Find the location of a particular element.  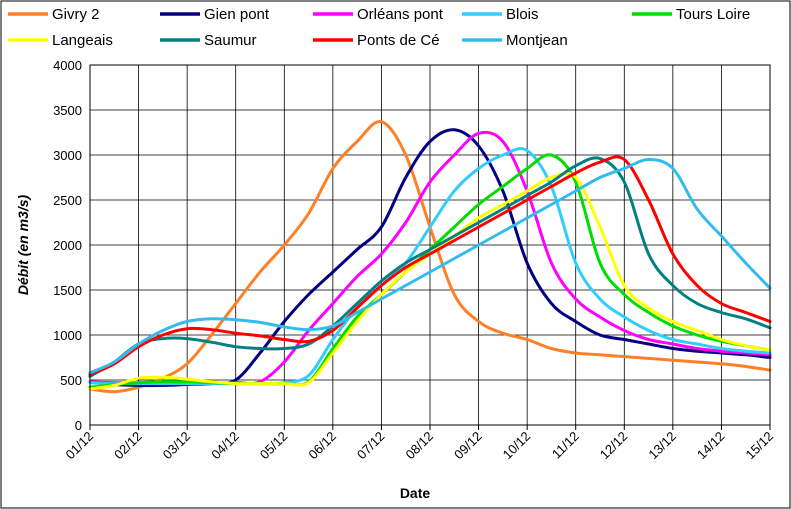

legend-entry-orleans-pont: Orléans pont is located at coordinates (378, 14).